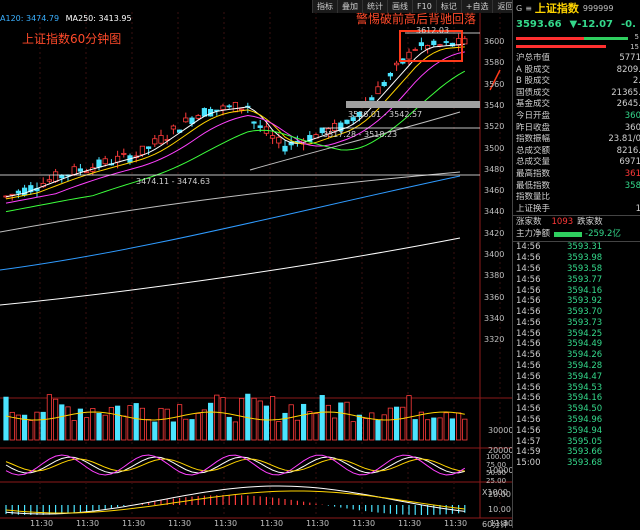 The height and width of the screenshot is (530, 640). Describe the element at coordinates (585, 376) in the screenshot. I see `tick-price: 3594.47` at that location.